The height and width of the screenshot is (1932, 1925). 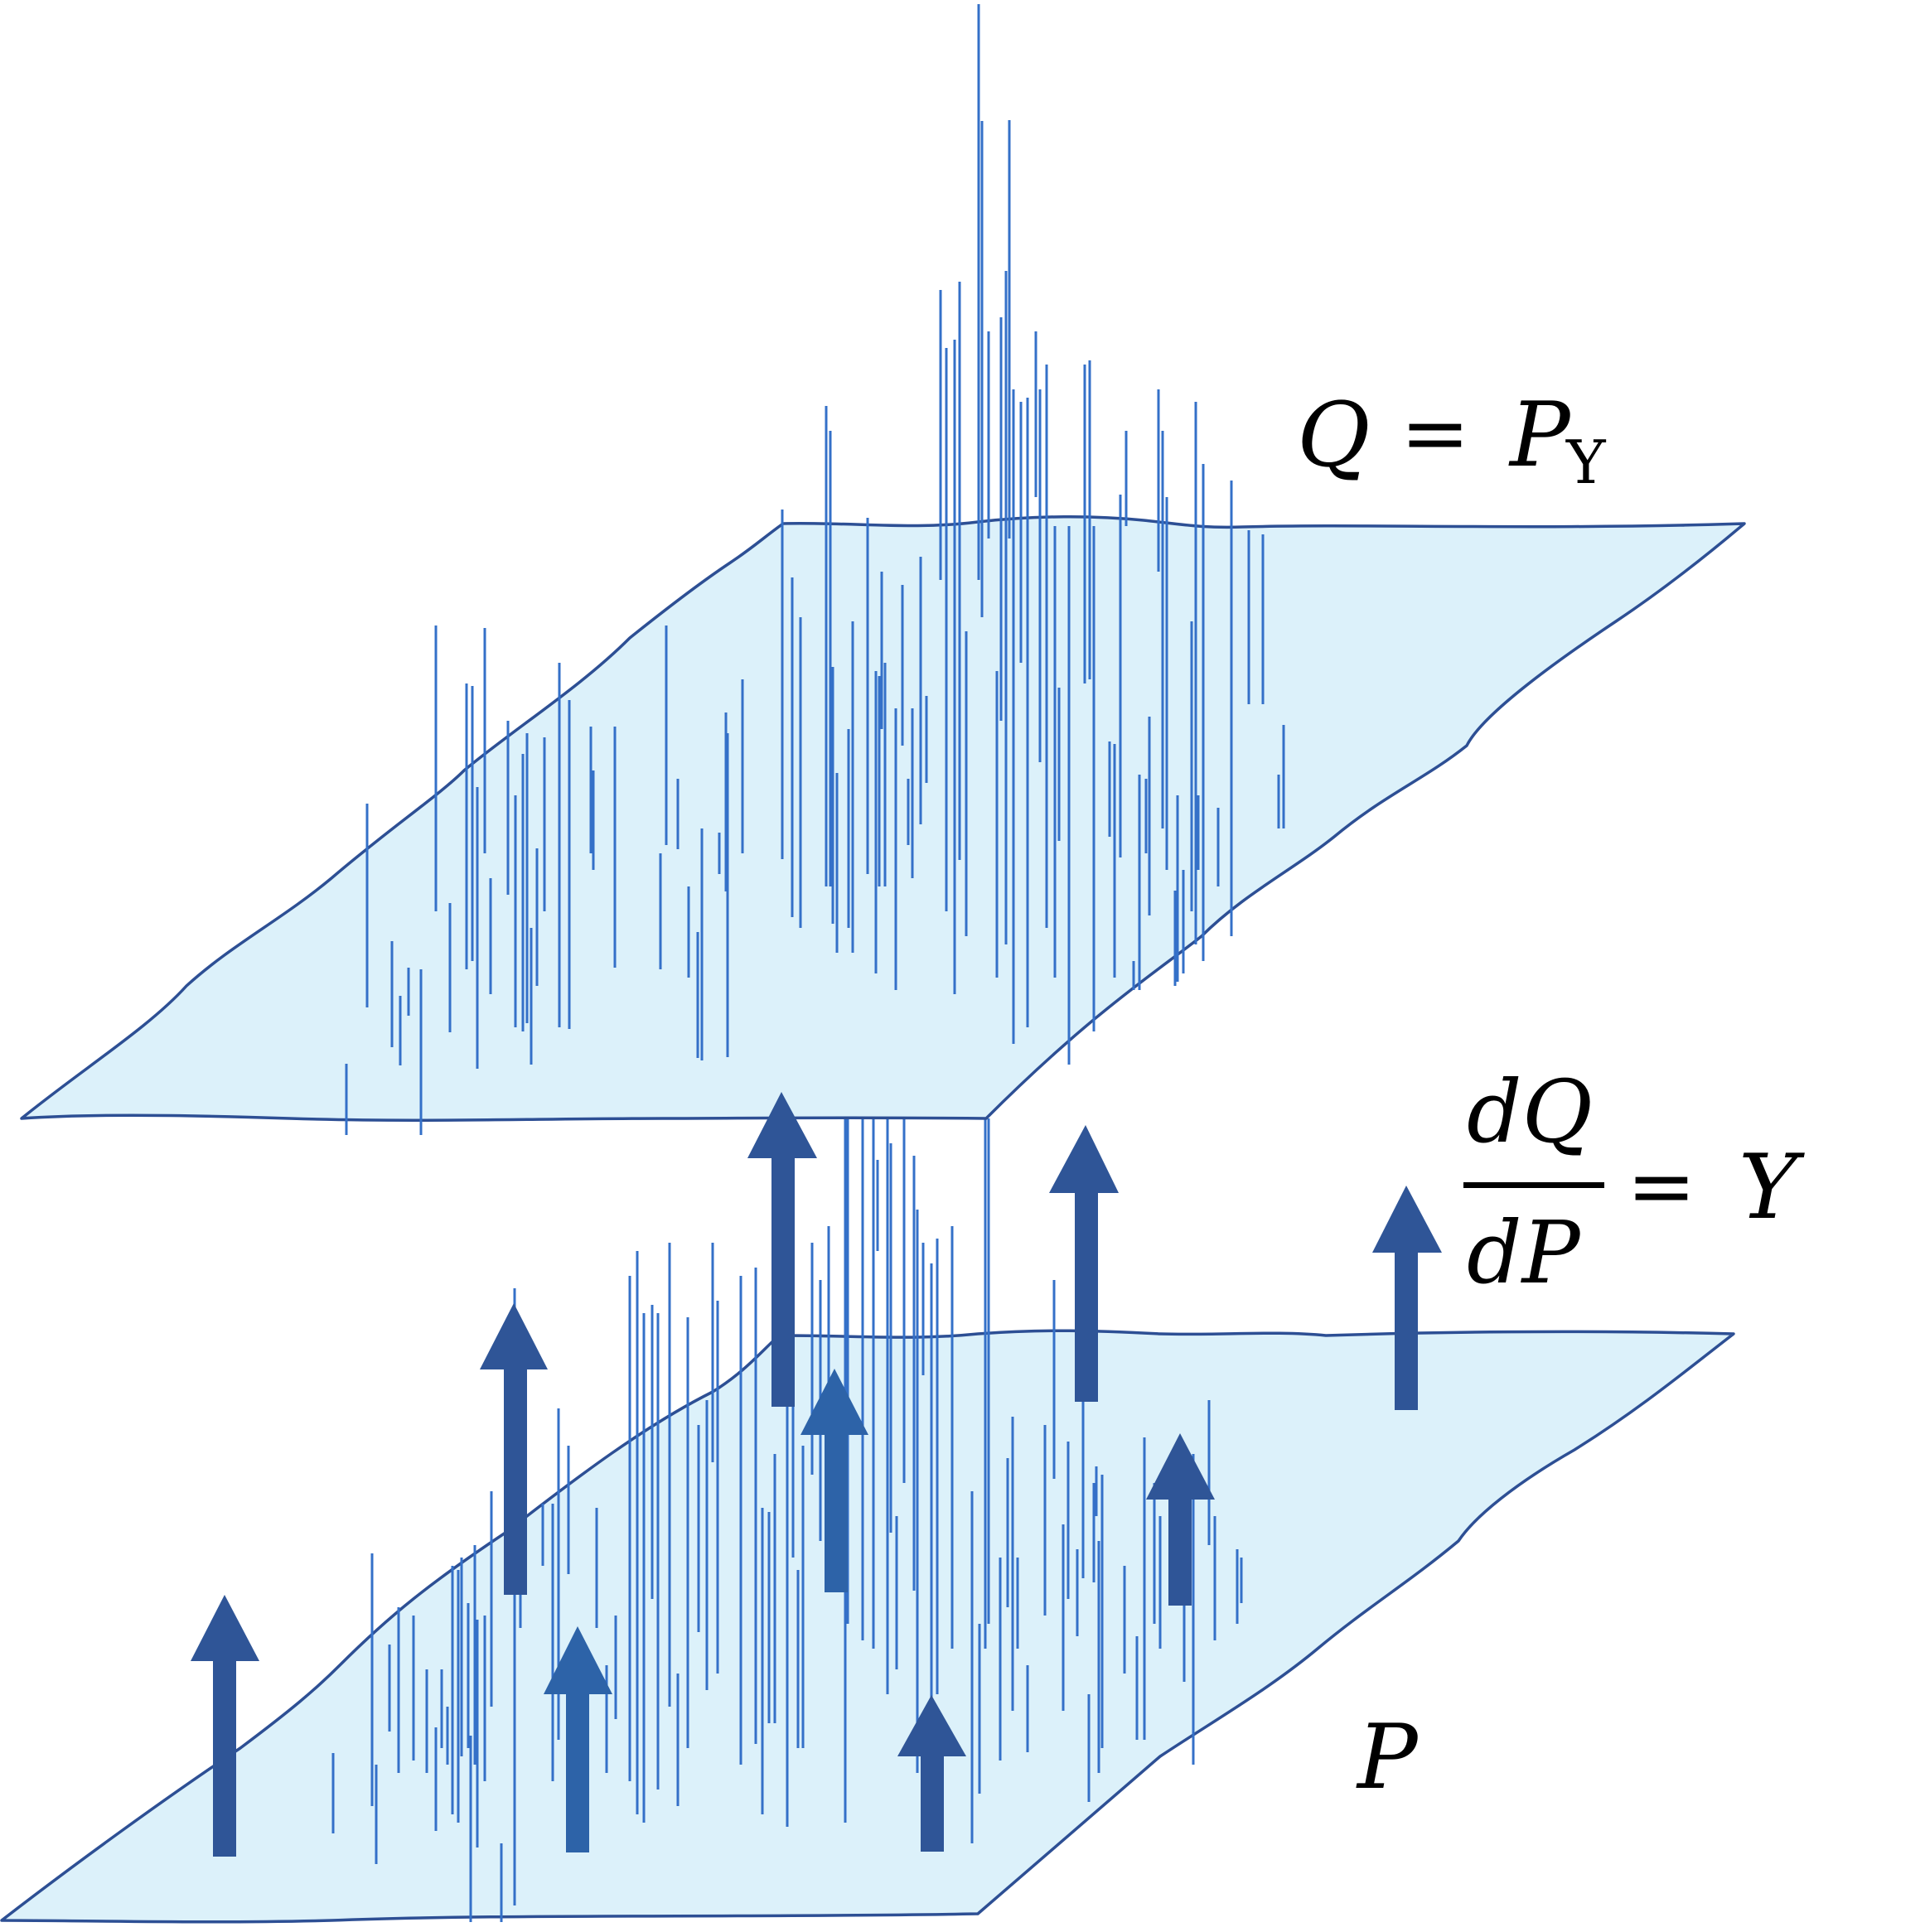 What do you see at coordinates (1533, 1185) in the screenshot?
I see `fraction-bar` at bounding box center [1533, 1185].